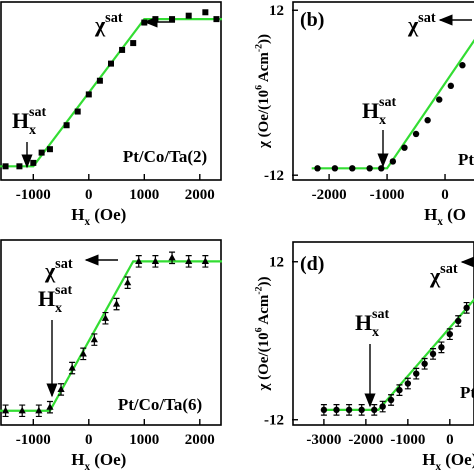 The height and width of the screenshot is (474, 474). Describe the element at coordinates (323, 440) in the screenshot. I see `x-tick-label: -3000` at that location.